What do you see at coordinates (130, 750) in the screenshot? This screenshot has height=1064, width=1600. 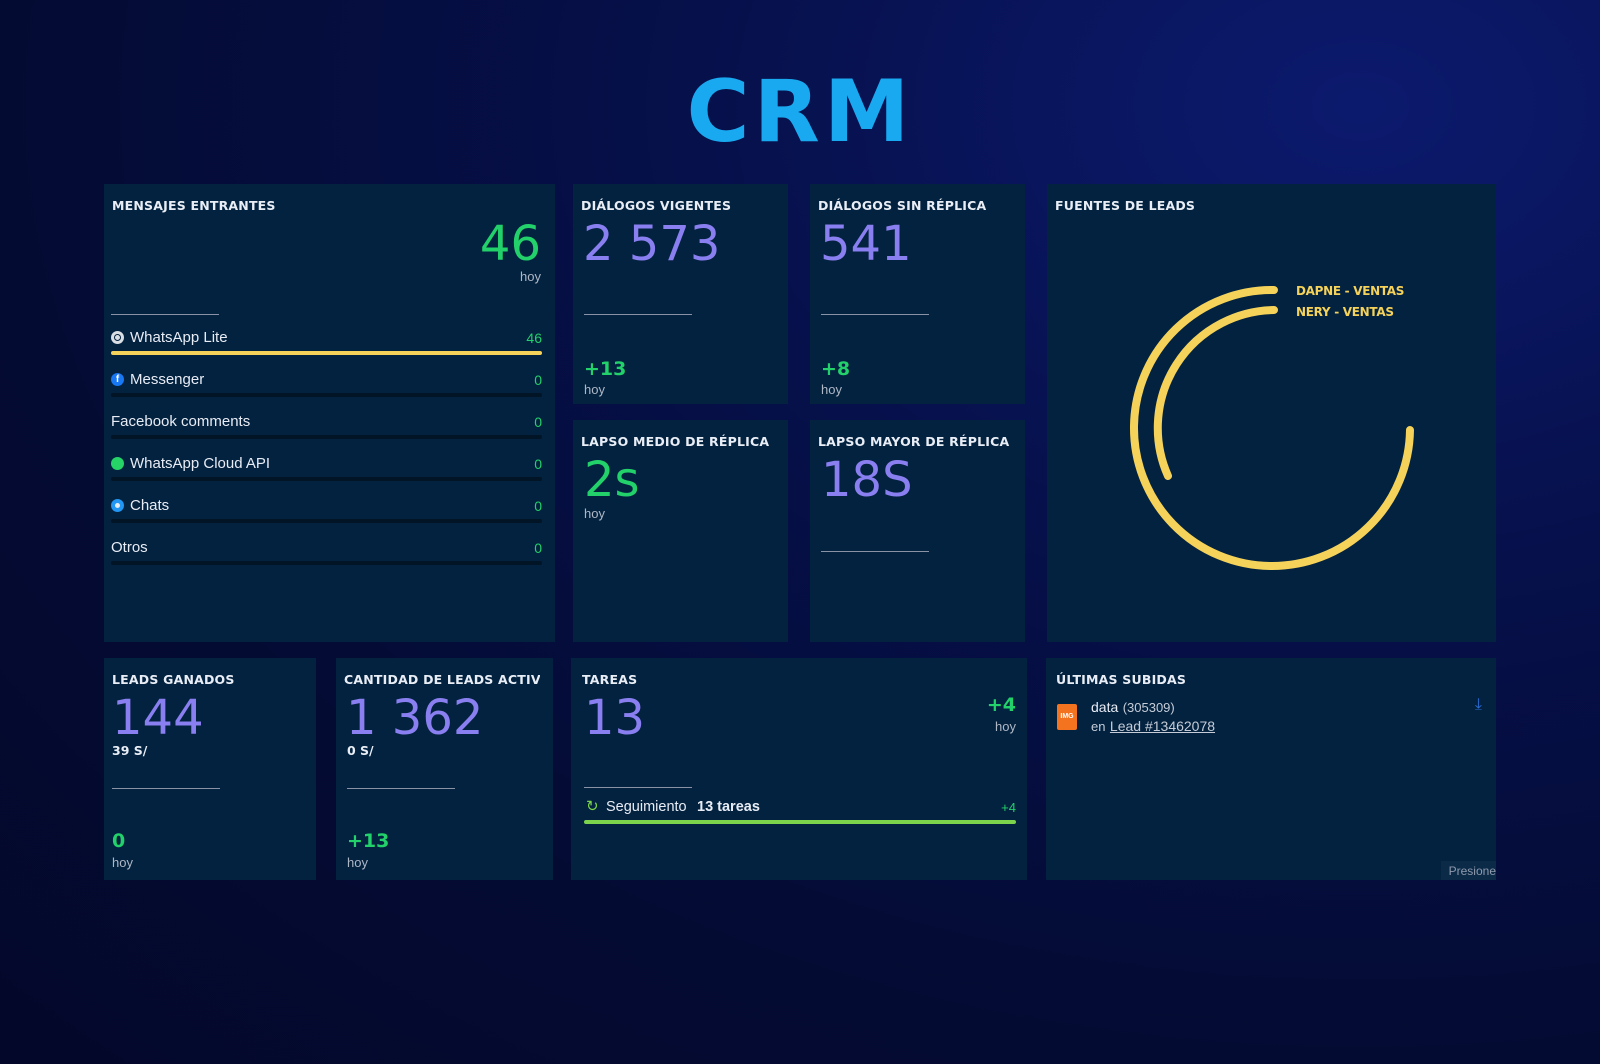 I see `leads-won-amount: 39 S/` at bounding box center [130, 750].